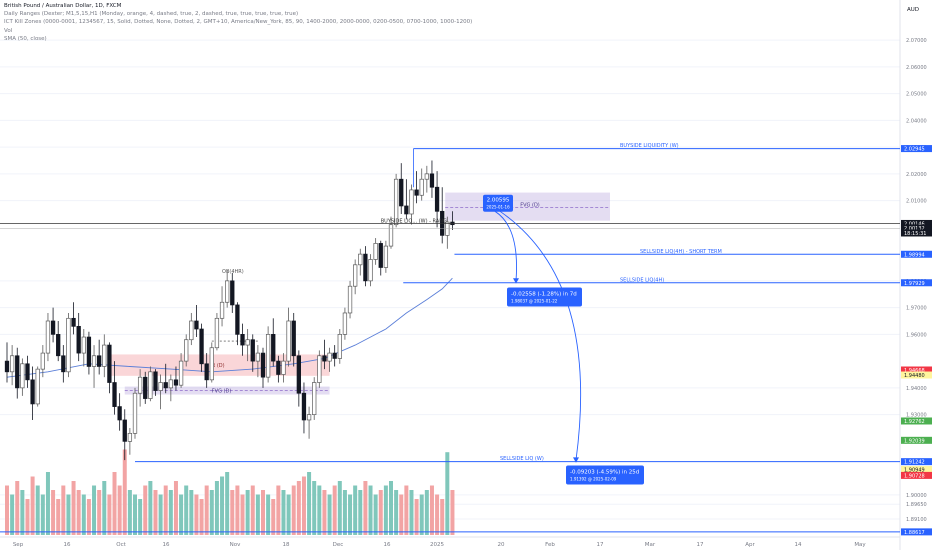 Image resolution: width=932 pixels, height=550 pixels. What do you see at coordinates (604, 472) in the screenshot?
I see `low-change-callout-value: -0.09203 (-4.59%) in 25d` at bounding box center [604, 472].